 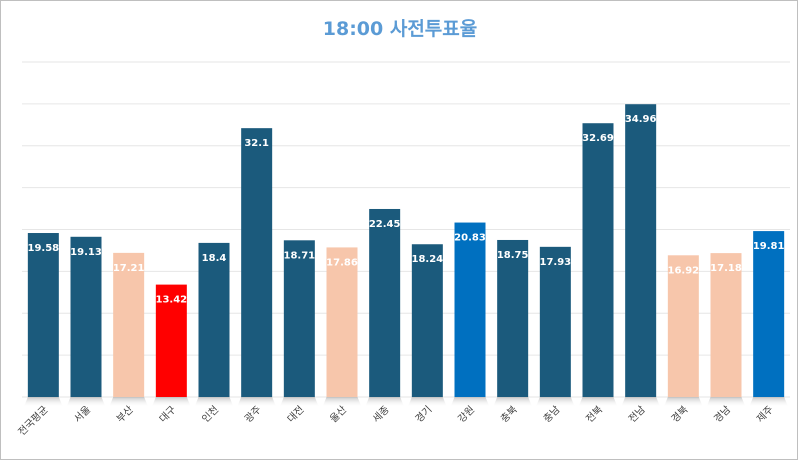 I want to click on bar-reflections, so click(x=406, y=402).